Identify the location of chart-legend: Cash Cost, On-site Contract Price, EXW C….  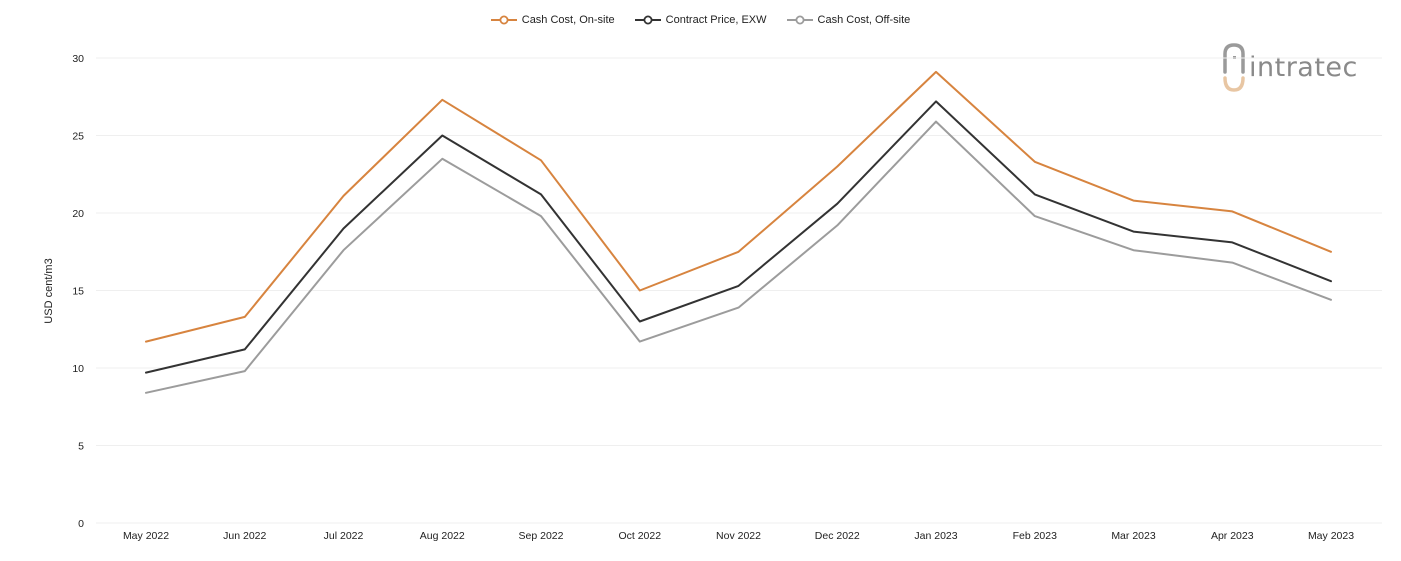
(700, 20).